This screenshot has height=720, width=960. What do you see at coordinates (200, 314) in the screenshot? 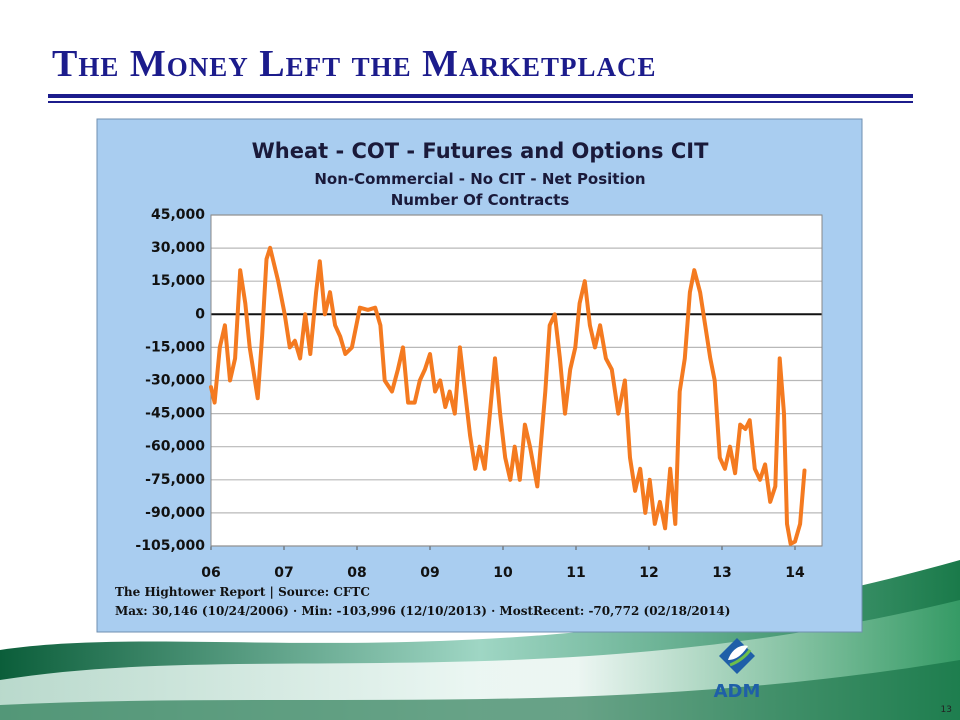
I see `y-tick-label: 0` at bounding box center [200, 314].